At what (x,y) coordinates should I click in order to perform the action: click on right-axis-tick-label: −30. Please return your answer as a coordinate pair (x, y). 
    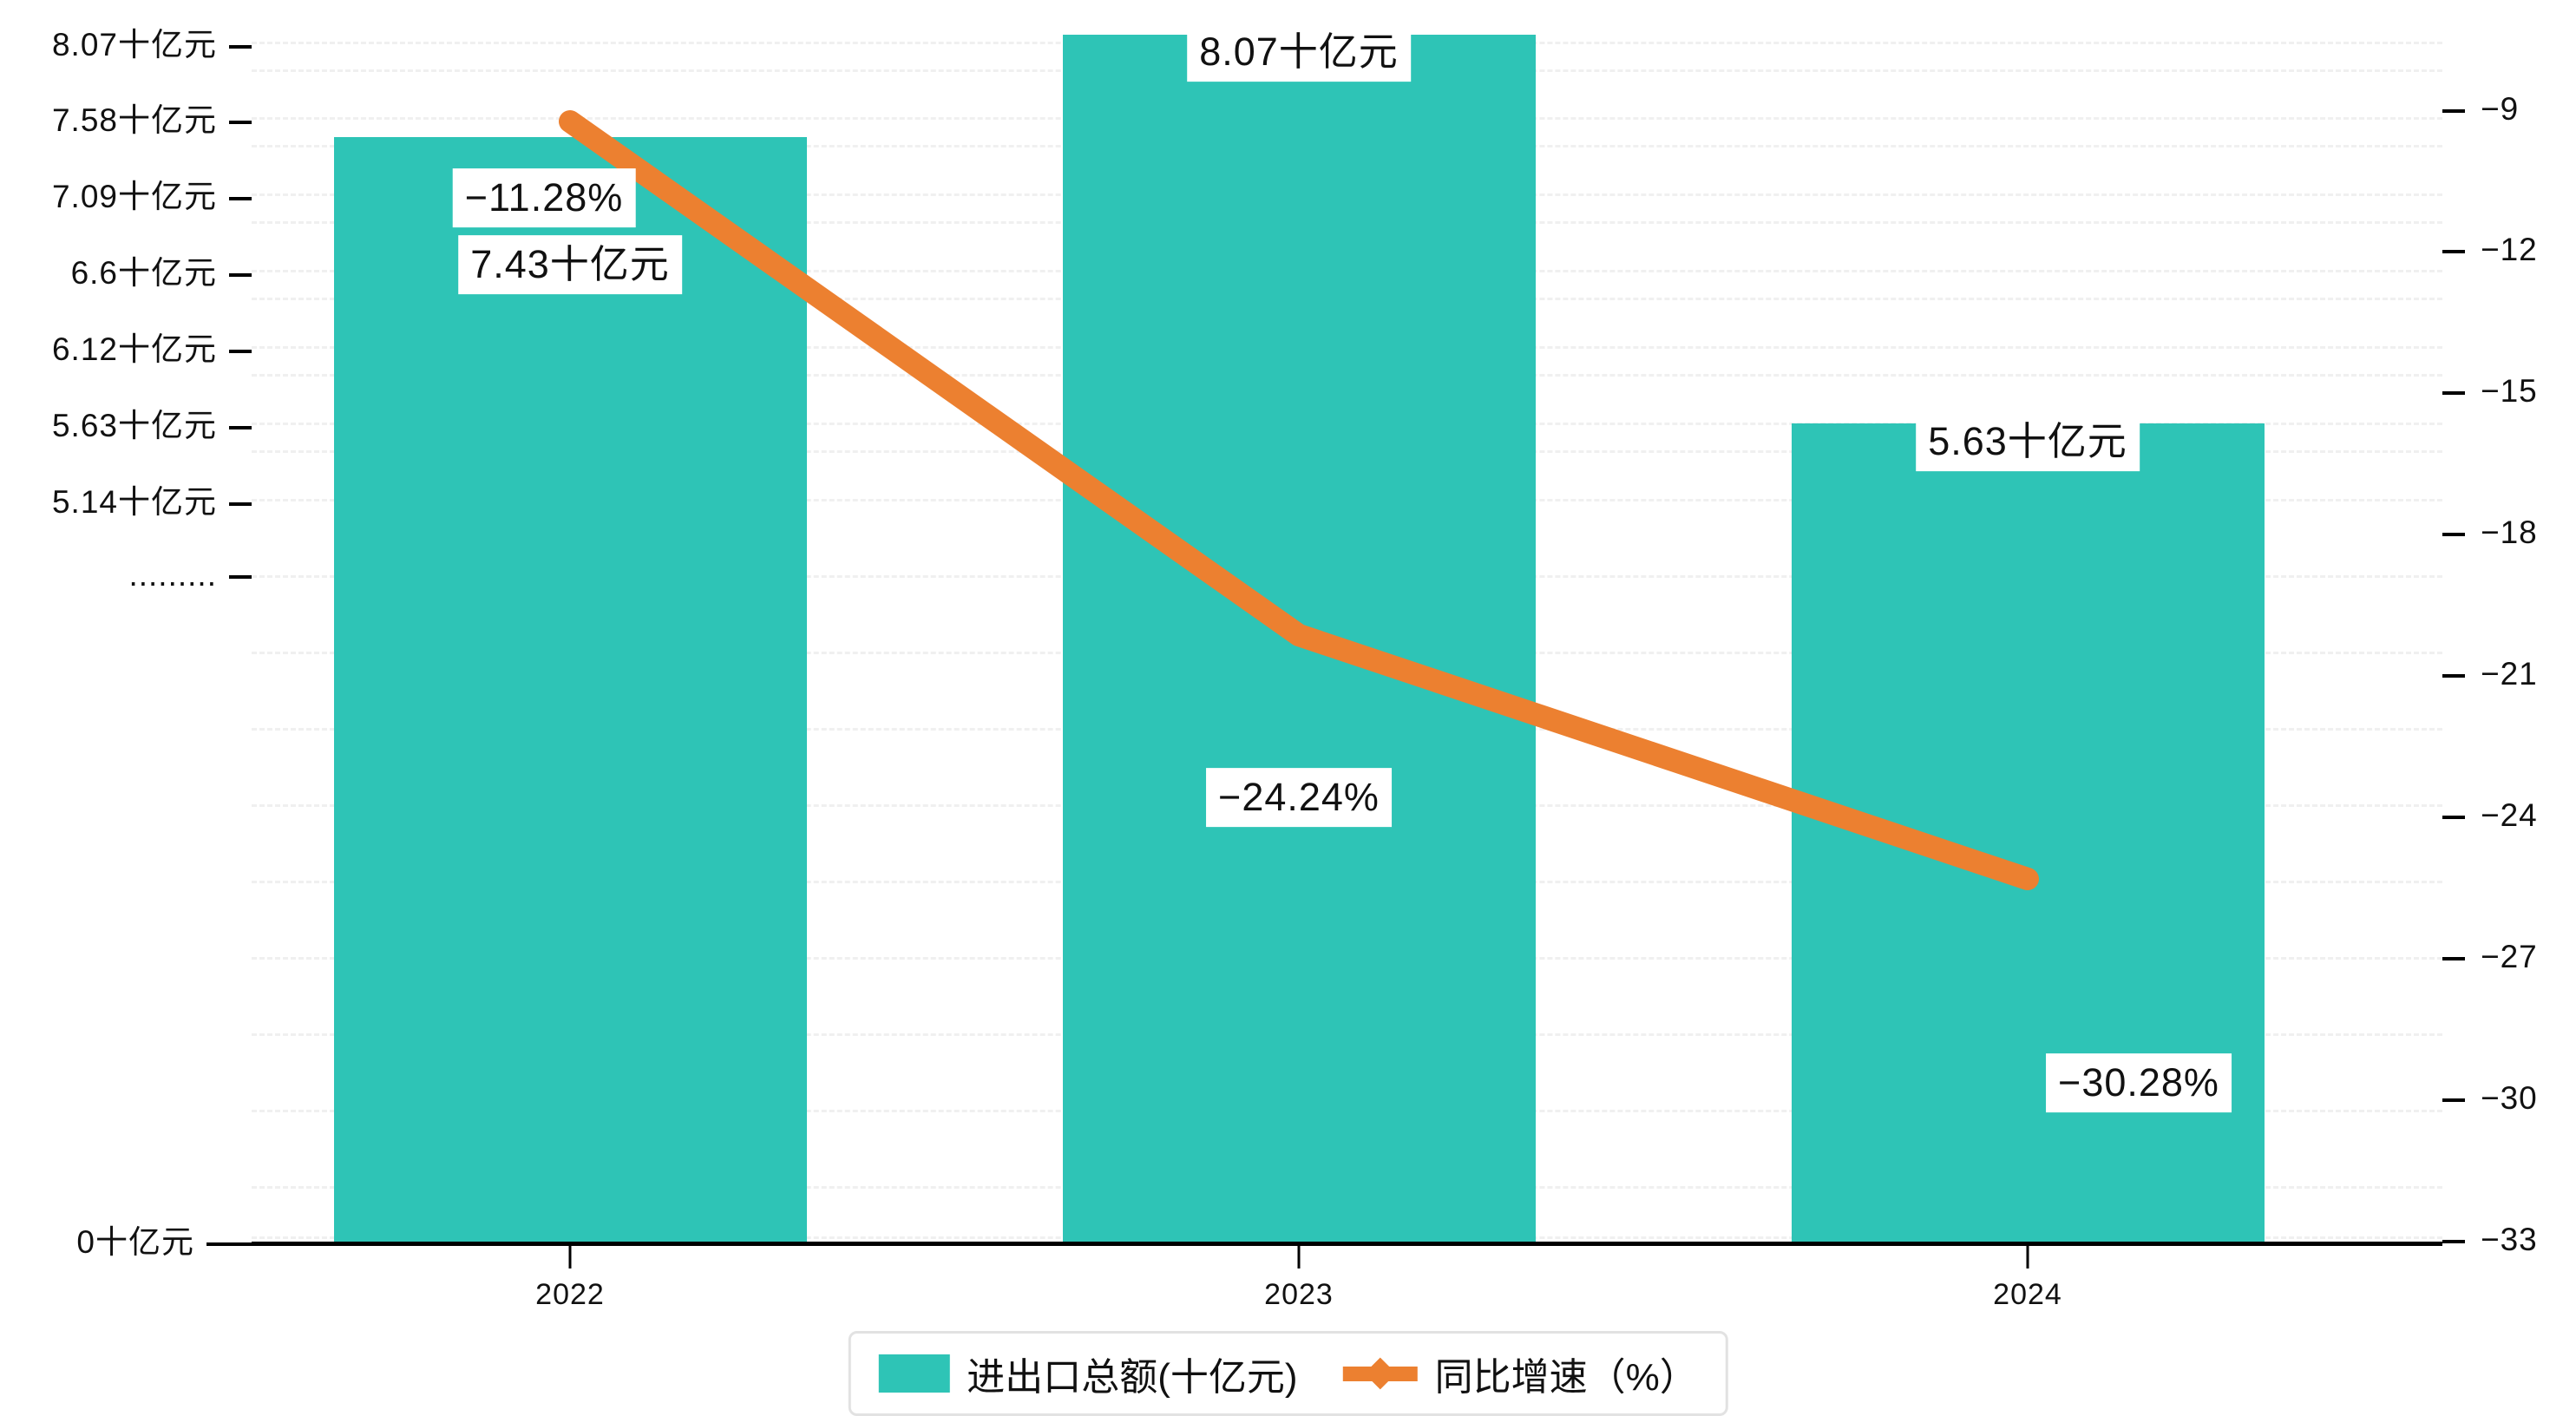
    Looking at the image, I should click on (2509, 1098).